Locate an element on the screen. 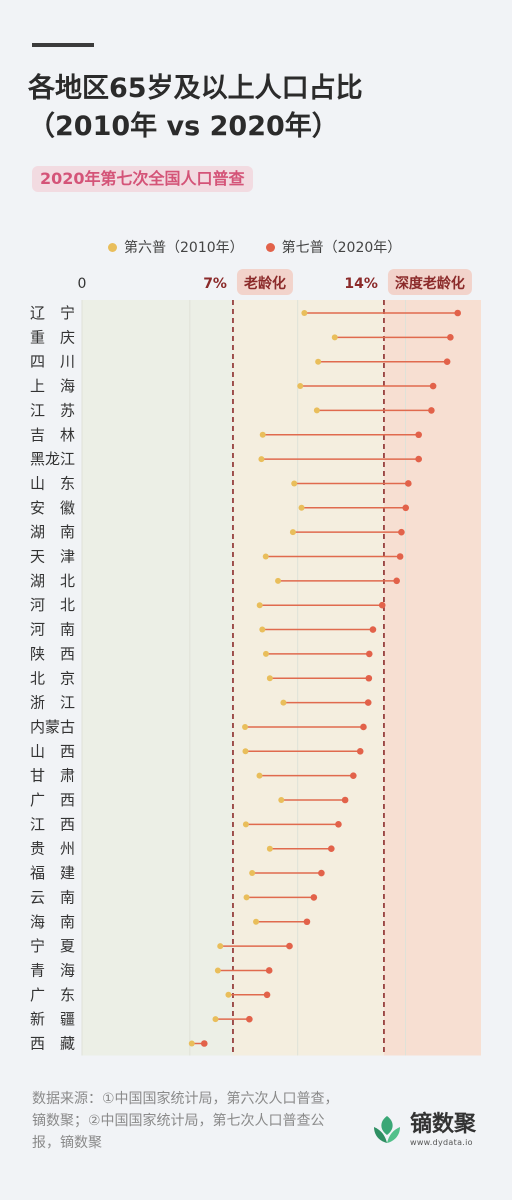 The width and height of the screenshot is (512, 1200). title-accent-bar is located at coordinates (63, 45).